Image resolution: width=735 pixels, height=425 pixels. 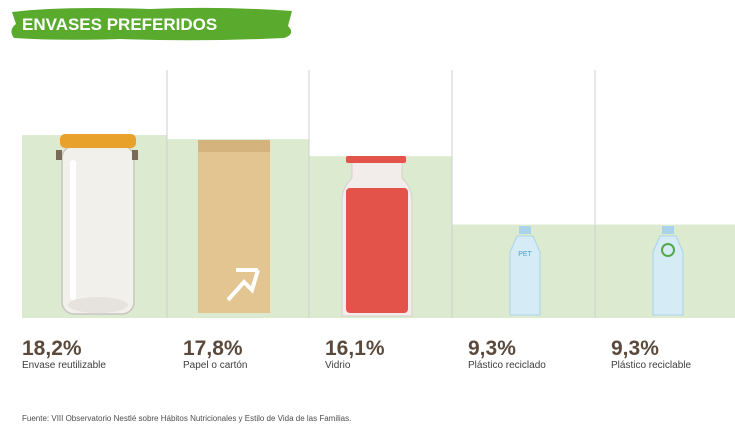 What do you see at coordinates (97, 224) in the screenshot?
I see `jar-icon` at bounding box center [97, 224].